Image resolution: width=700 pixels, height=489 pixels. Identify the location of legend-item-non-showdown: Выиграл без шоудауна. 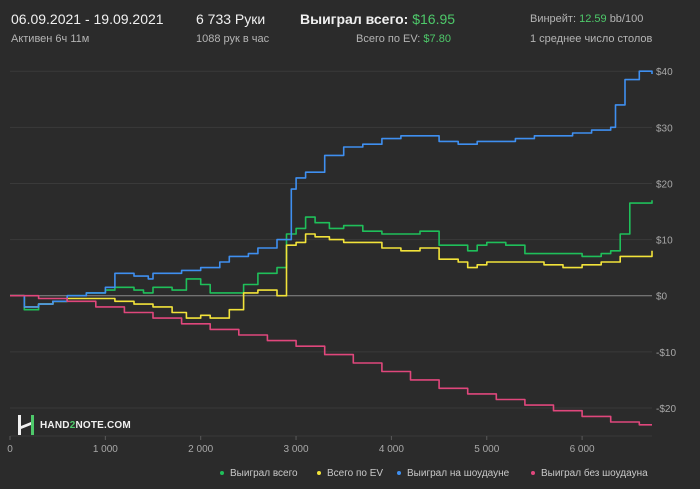
(589, 473).